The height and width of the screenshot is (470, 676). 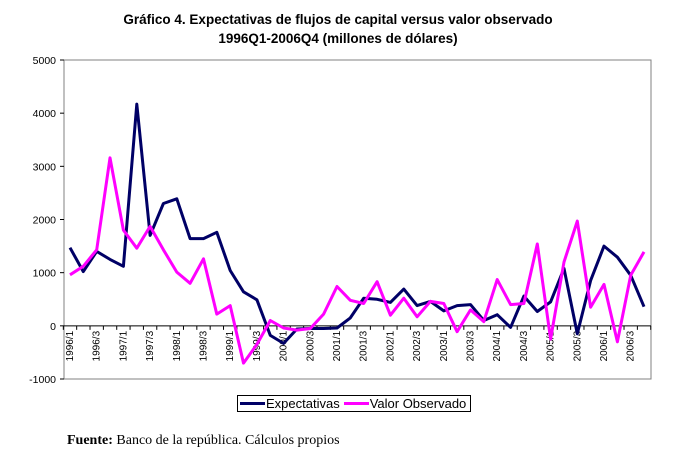 I want to click on x-tick-label: 2003/3, so click(x=471, y=345).